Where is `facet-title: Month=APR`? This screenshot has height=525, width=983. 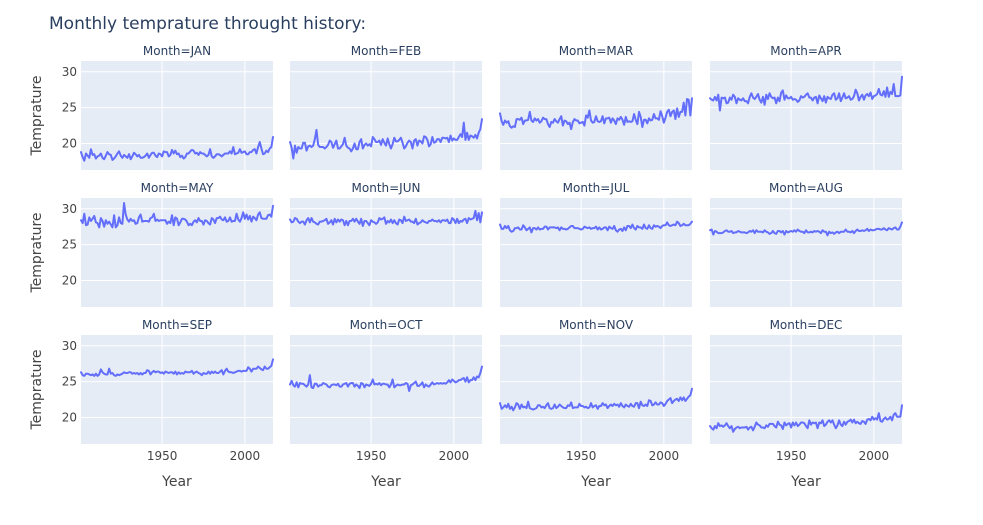
facet-title: Month=APR is located at coordinates (805, 51).